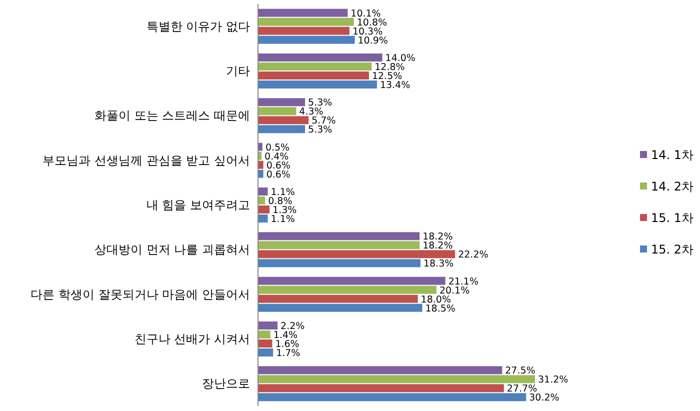 This screenshot has width=700, height=411. I want to click on data-label: 12.5%, so click(387, 76).